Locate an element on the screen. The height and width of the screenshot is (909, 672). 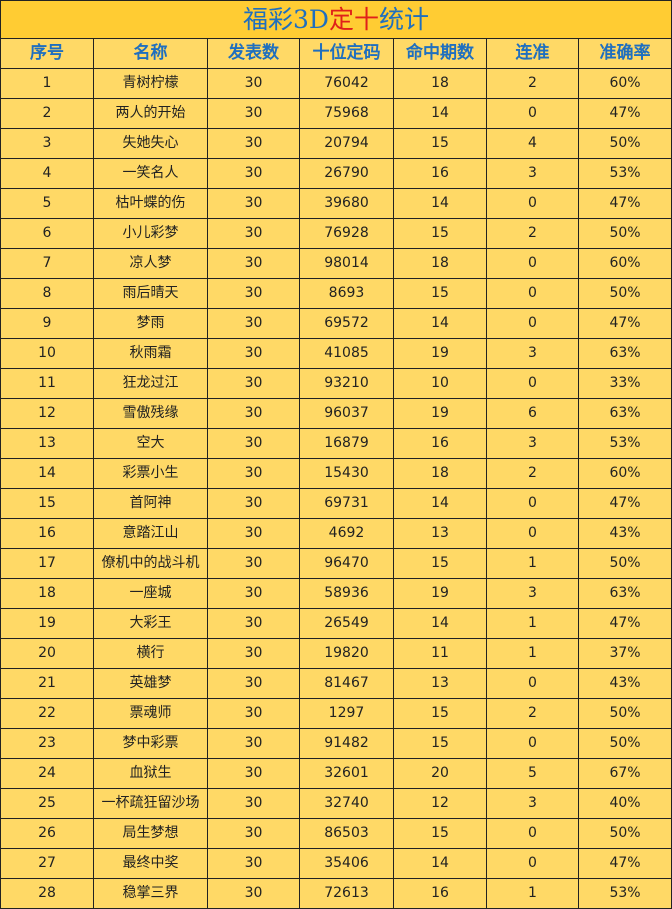
table-cell: 枯叶蝶的伤 is located at coordinates (151, 204).